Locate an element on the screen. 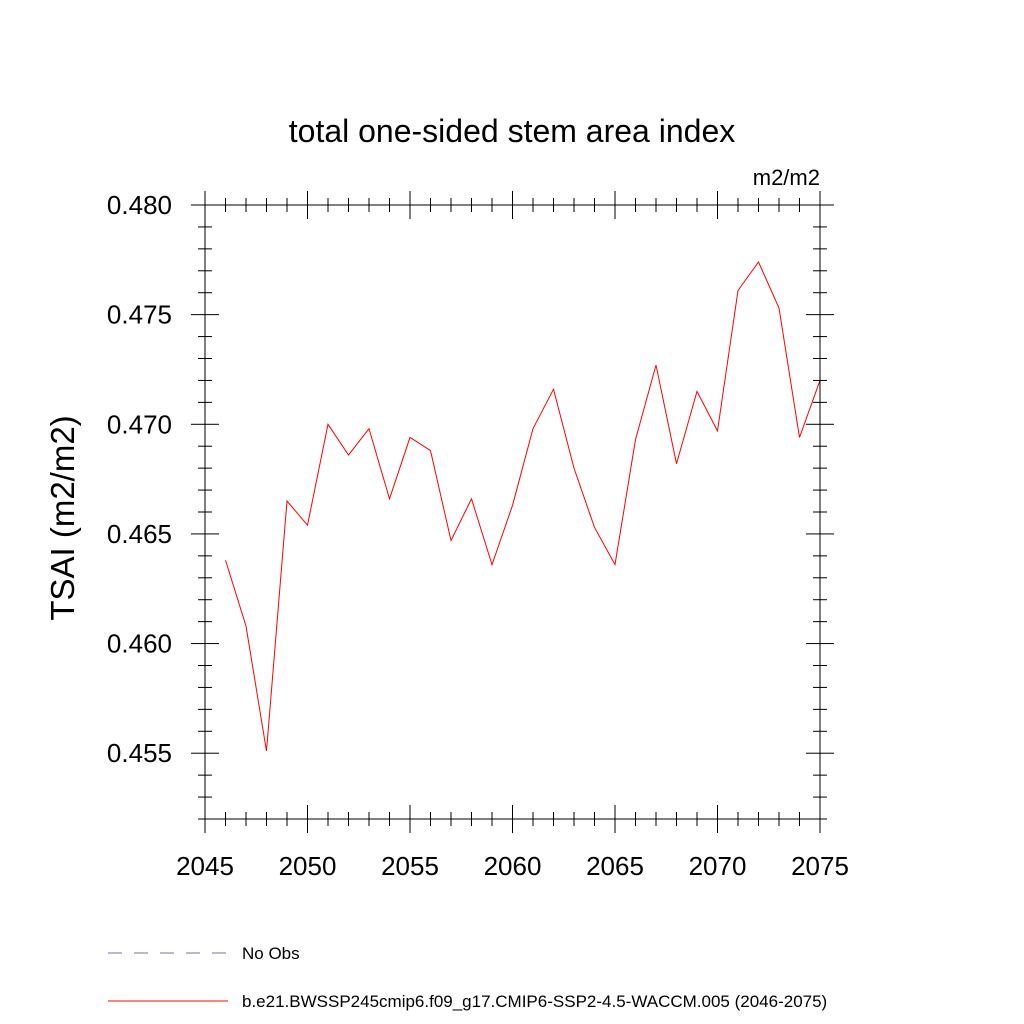 The image size is (1024, 1024). y-tick-label: 0.480 is located at coordinates (139, 205).